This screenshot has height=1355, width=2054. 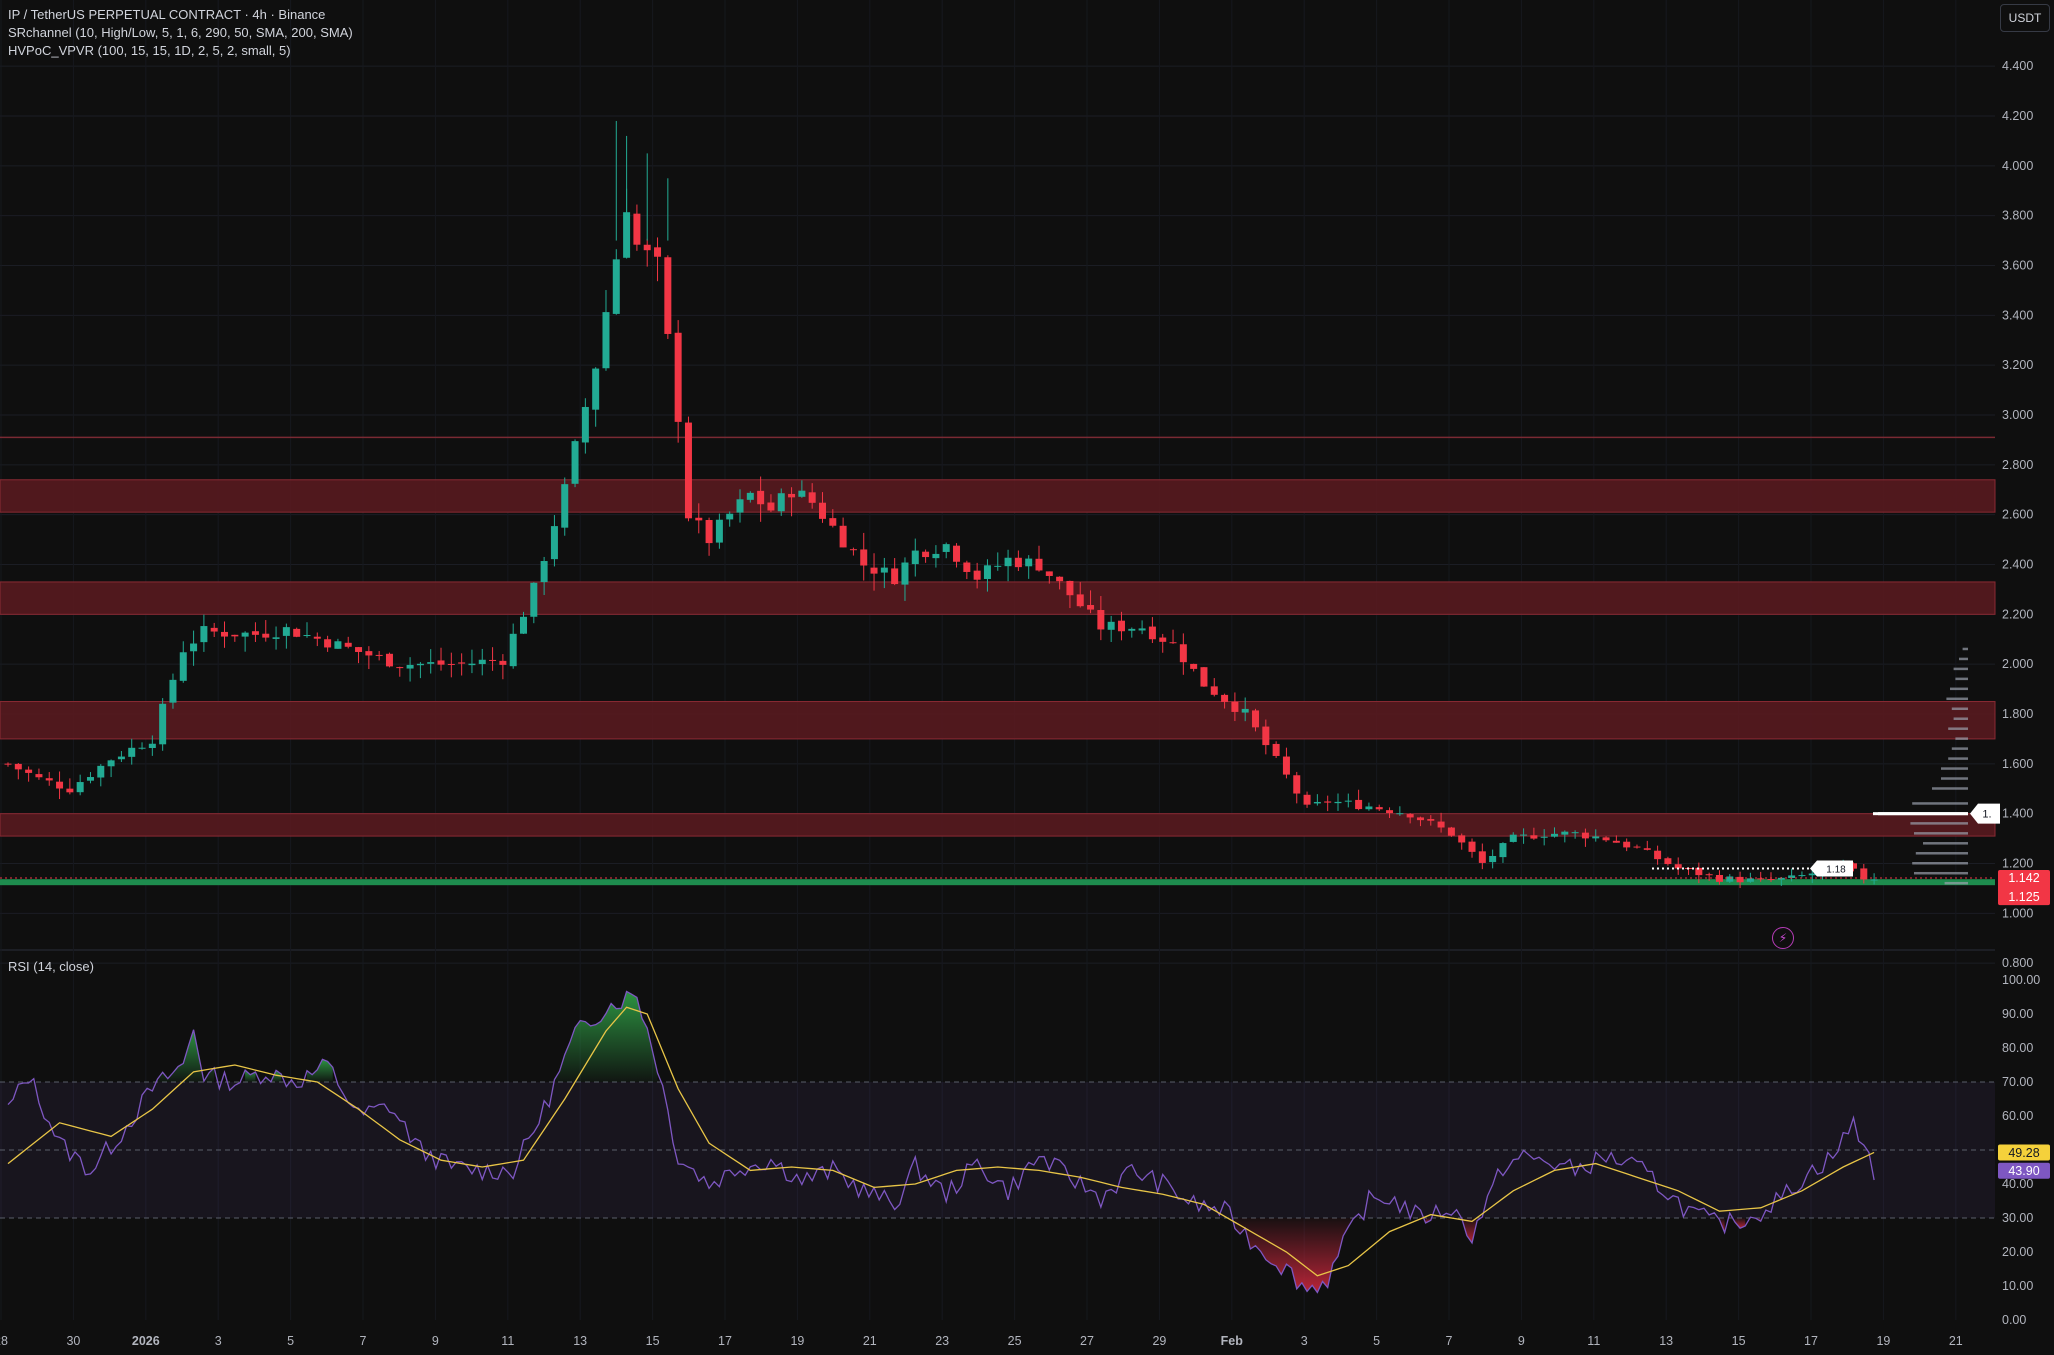 I want to click on price-tick-label: 3.600, so click(x=2017, y=265).